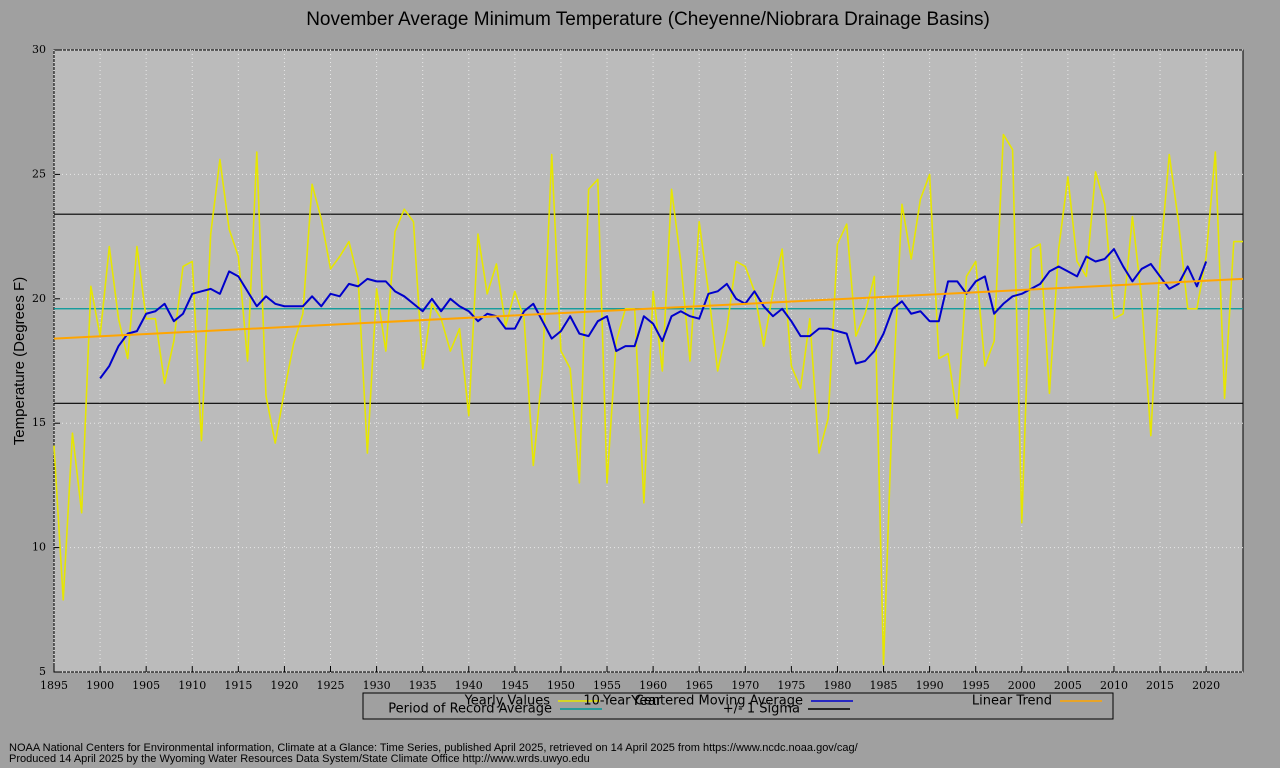 The image size is (1280, 768). Describe the element at coordinates (1012, 701) in the screenshot. I see `legend-label: Linear Trend` at that location.